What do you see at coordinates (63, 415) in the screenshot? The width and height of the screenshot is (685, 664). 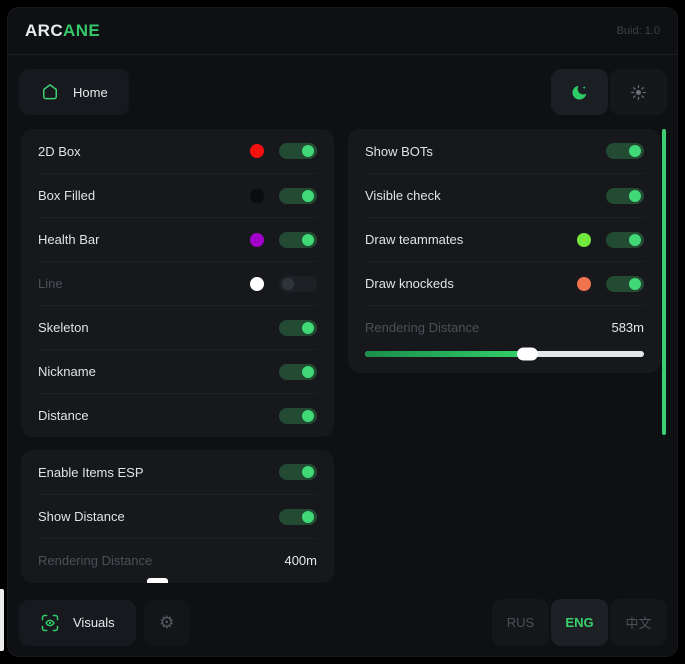 I see `setting-label: Distance` at bounding box center [63, 415].